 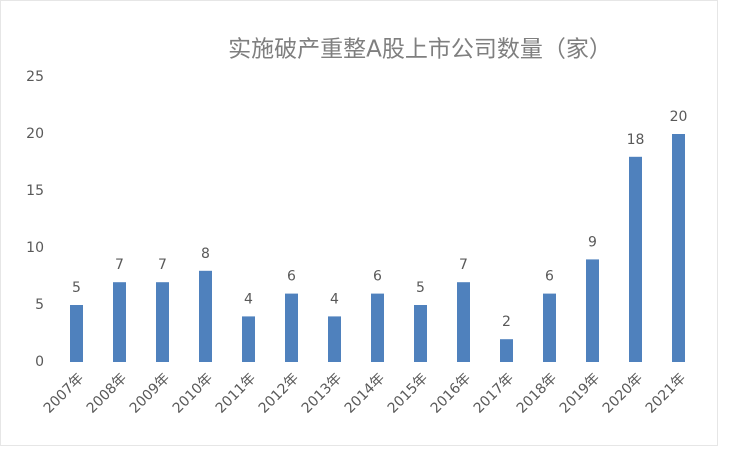 I want to click on data-label: 8, so click(x=205, y=254).